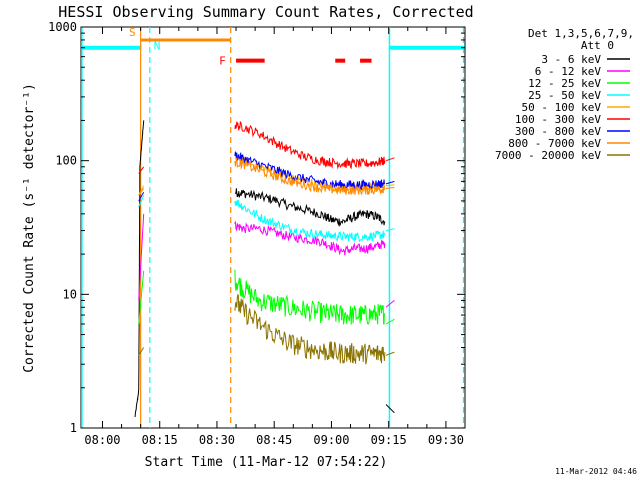 This screenshot has height=480, width=640. Describe the element at coordinates (222, 61) in the screenshot. I see `flare-marker-label: F` at that location.